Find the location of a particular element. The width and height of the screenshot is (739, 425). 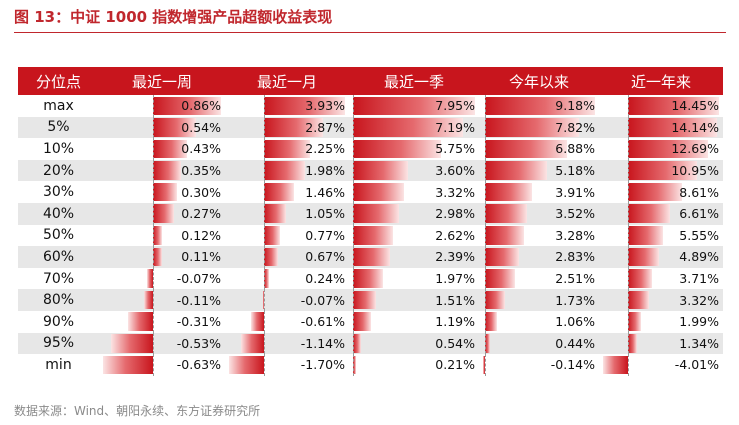

value-label: 0.43% is located at coordinates (201, 149).